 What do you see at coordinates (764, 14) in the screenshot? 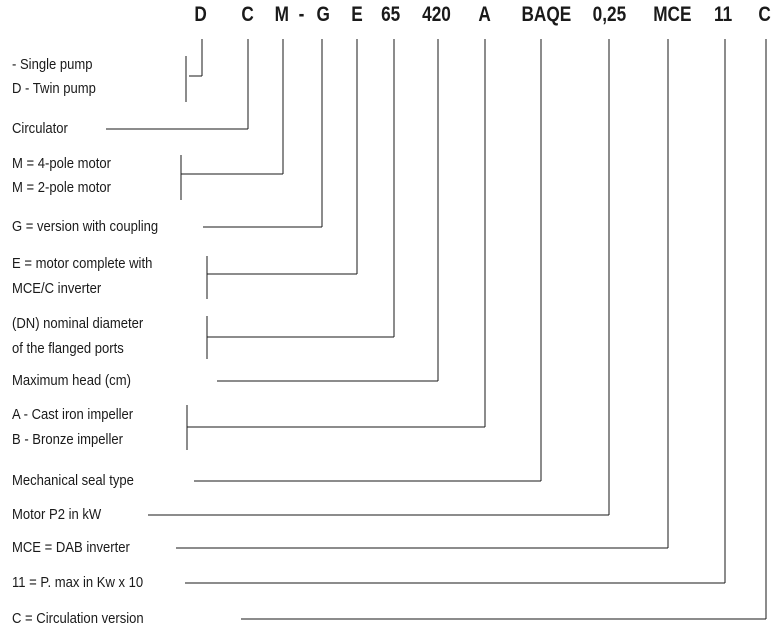
I see `code-circulation: C` at bounding box center [764, 14].